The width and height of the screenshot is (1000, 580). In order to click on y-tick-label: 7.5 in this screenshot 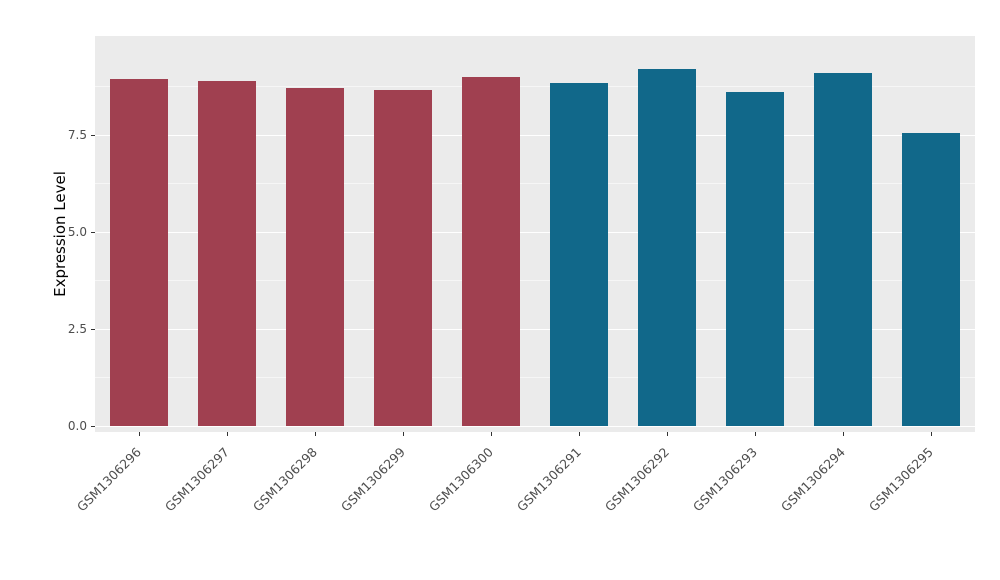, I will do `click(77, 135)`.